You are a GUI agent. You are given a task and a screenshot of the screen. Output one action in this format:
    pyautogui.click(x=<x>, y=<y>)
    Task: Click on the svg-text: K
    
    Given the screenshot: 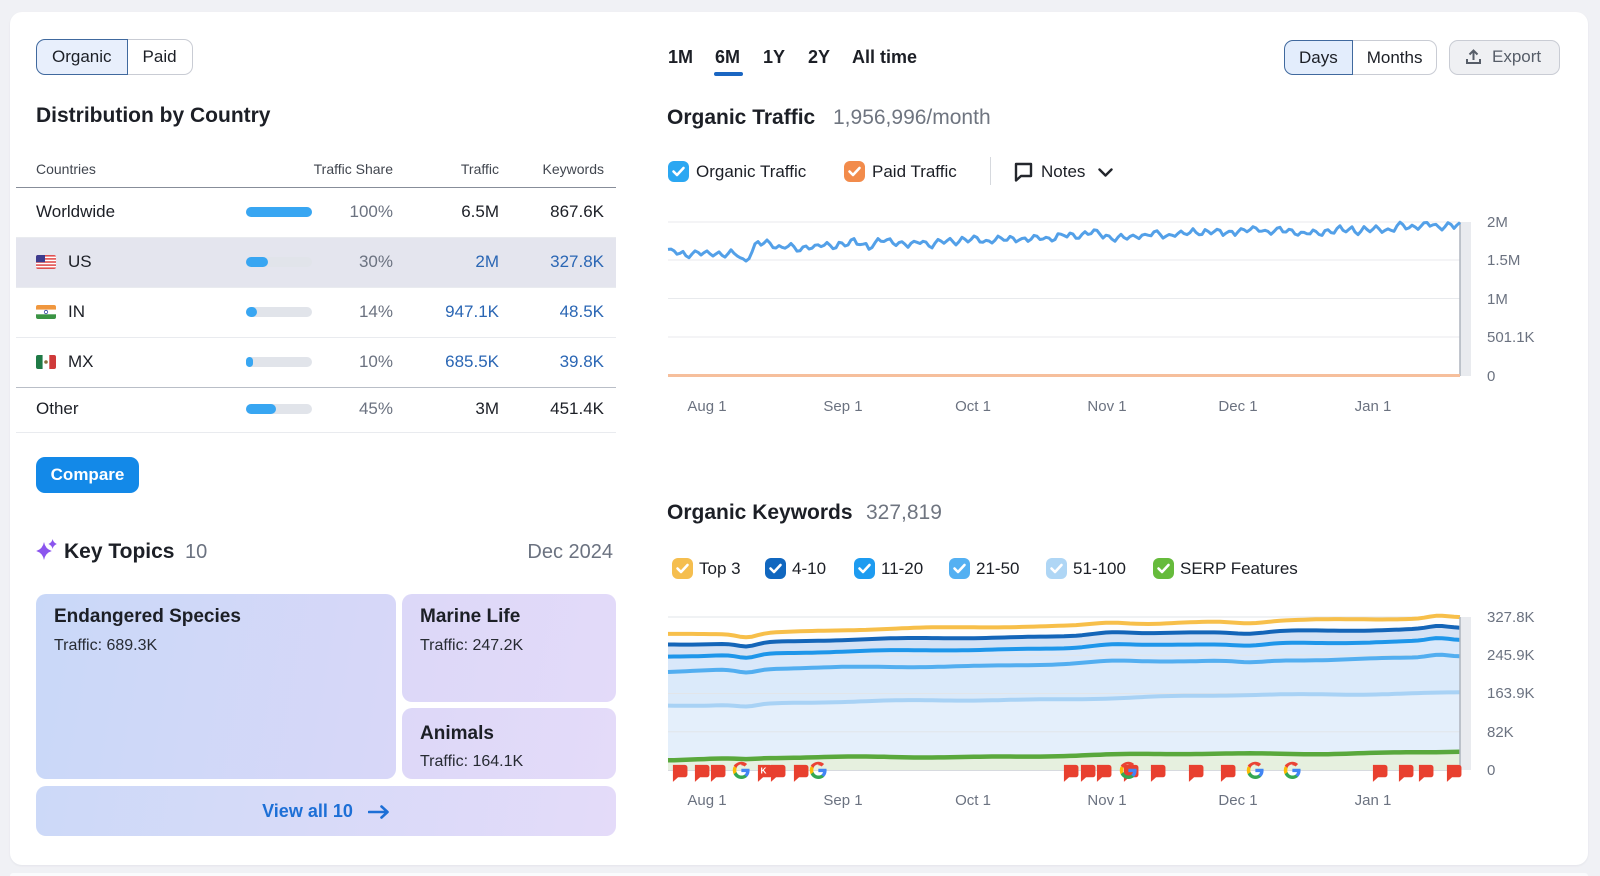 What is the action you would take?
    pyautogui.click(x=763, y=771)
    